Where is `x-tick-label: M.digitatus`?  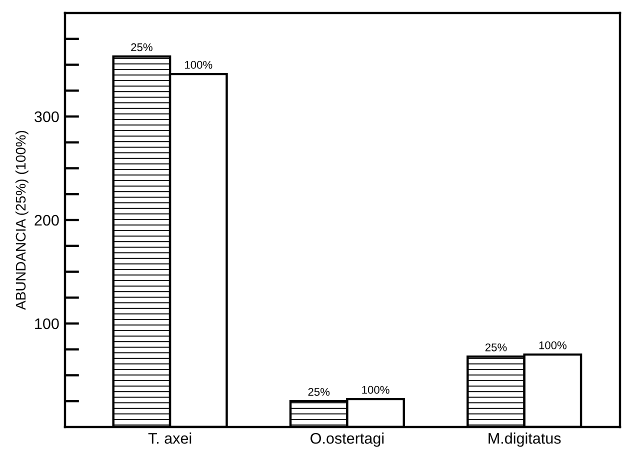 x-tick-label: M.digitatus is located at coordinates (524, 439).